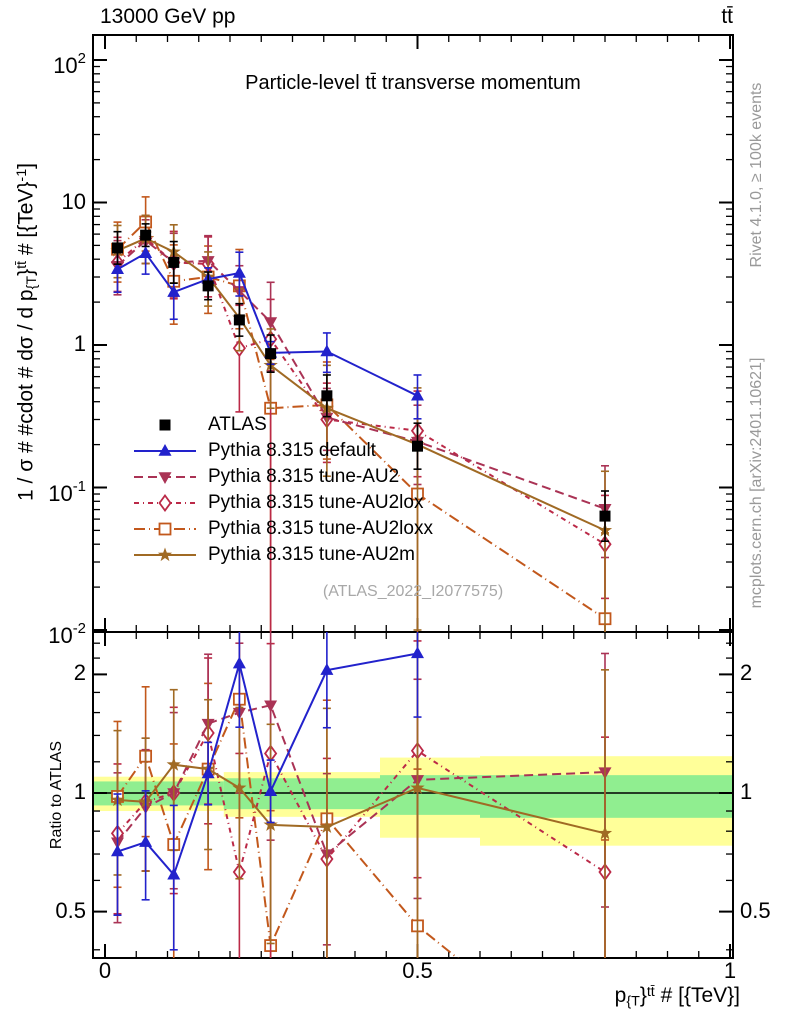 The width and height of the screenshot is (786, 1024). Describe the element at coordinates (304, 476) in the screenshot. I see `legend-label: Pythia 8.315 tune-AU2` at that location.